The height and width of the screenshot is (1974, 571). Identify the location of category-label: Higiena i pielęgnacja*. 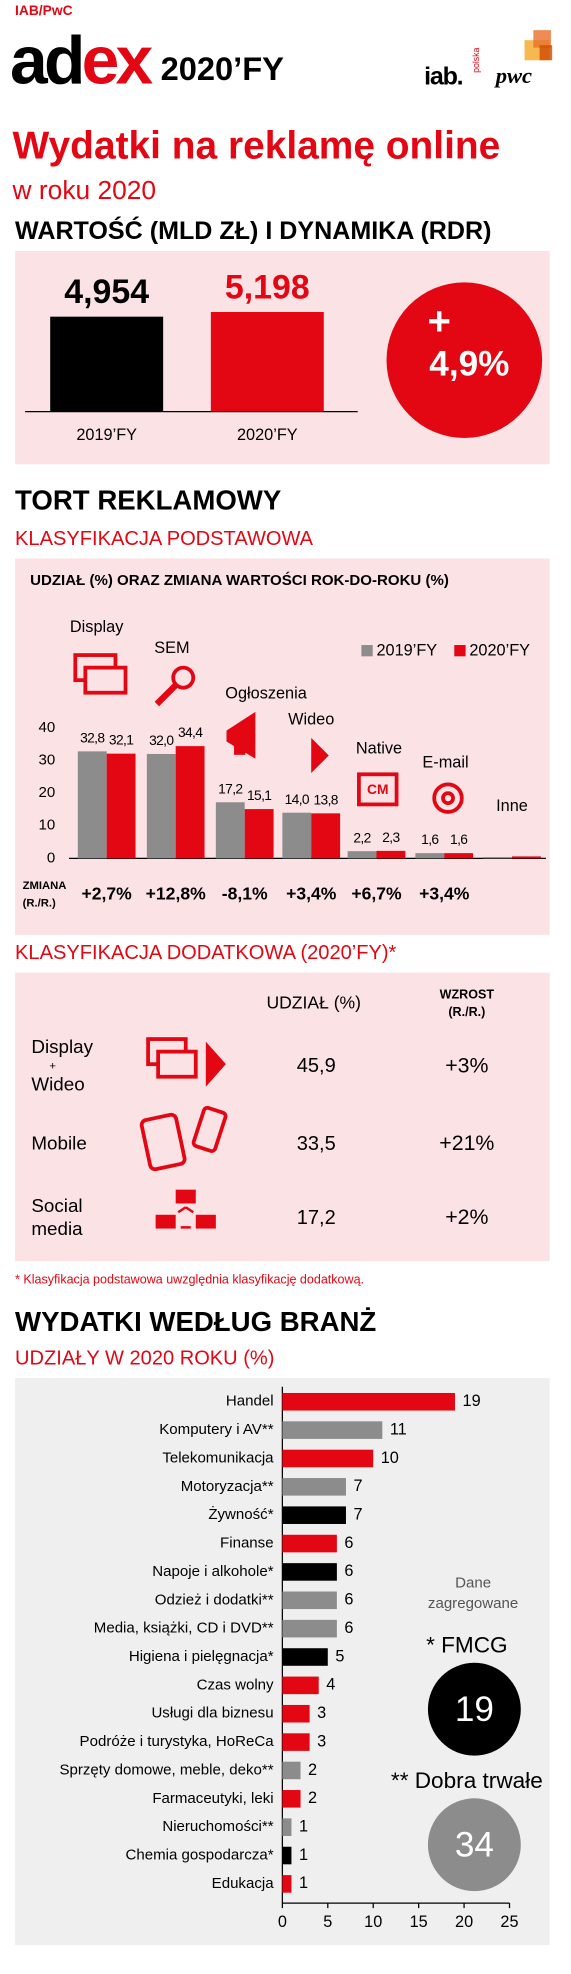
(201, 1656).